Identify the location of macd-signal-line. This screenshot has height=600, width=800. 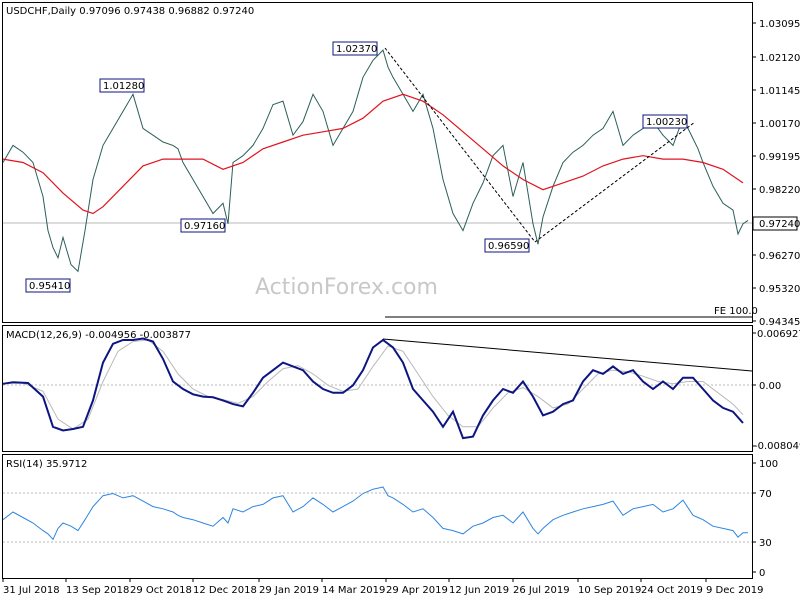
(373, 384).